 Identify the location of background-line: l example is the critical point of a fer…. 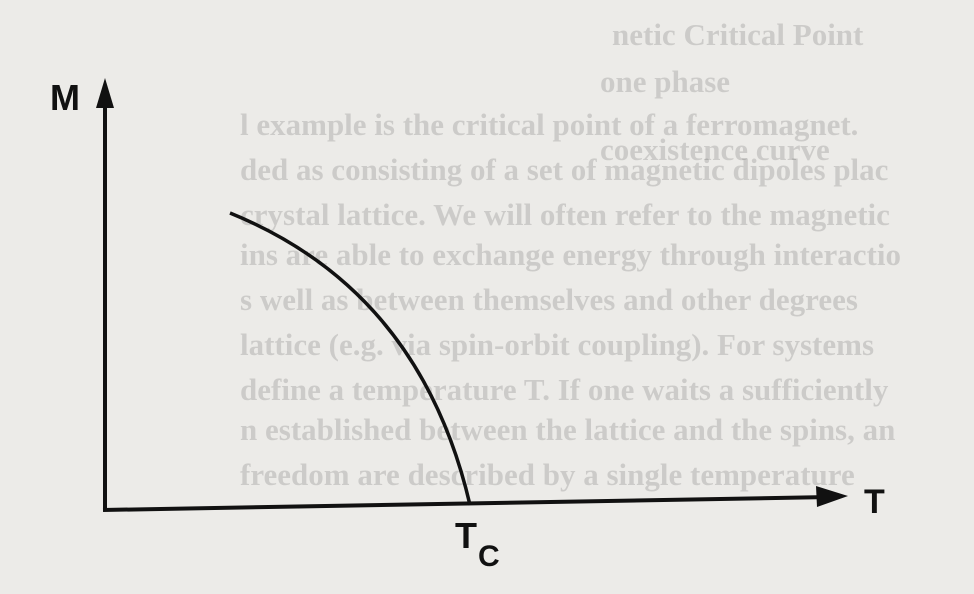
(549, 124).